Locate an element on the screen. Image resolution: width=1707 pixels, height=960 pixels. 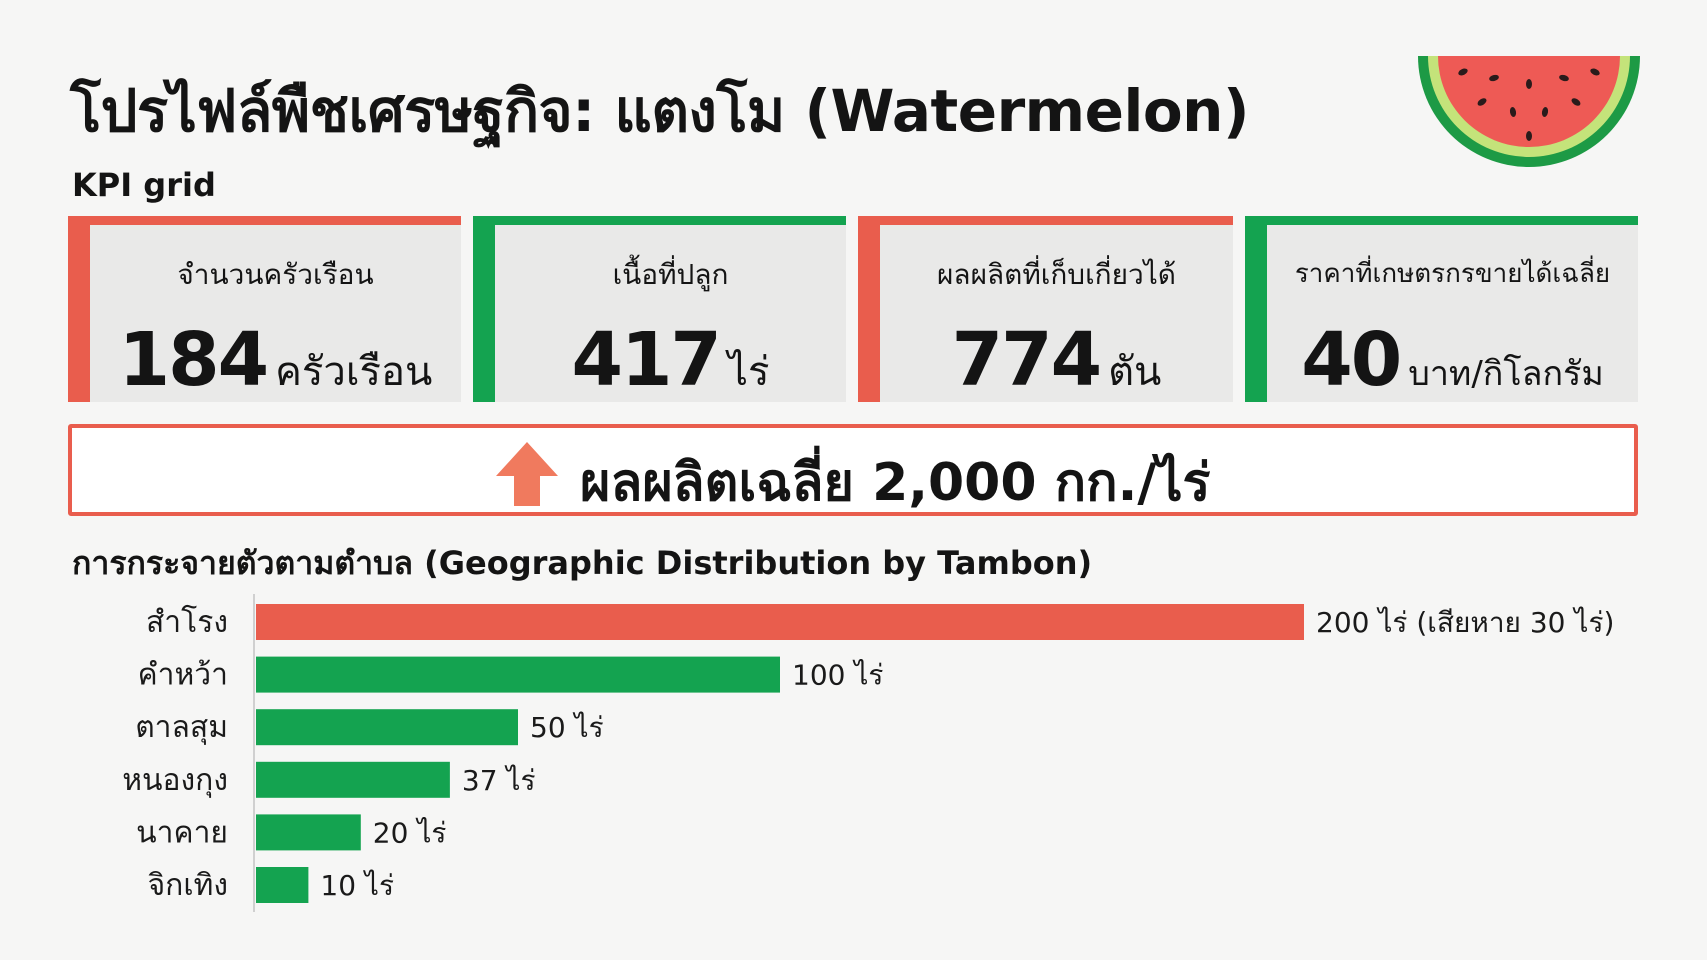
kpi-value-line: 184 ครัวเรือน is located at coordinates (275, 360).